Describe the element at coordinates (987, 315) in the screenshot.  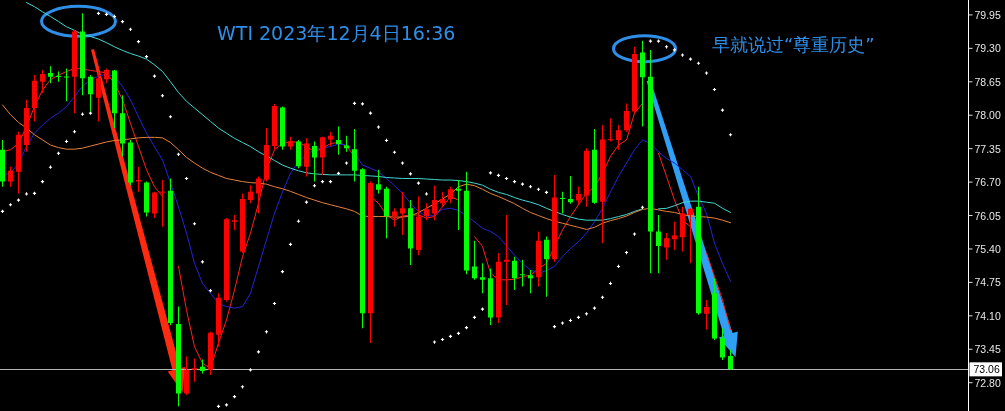
I see `y-tick-label: 74.10` at that location.